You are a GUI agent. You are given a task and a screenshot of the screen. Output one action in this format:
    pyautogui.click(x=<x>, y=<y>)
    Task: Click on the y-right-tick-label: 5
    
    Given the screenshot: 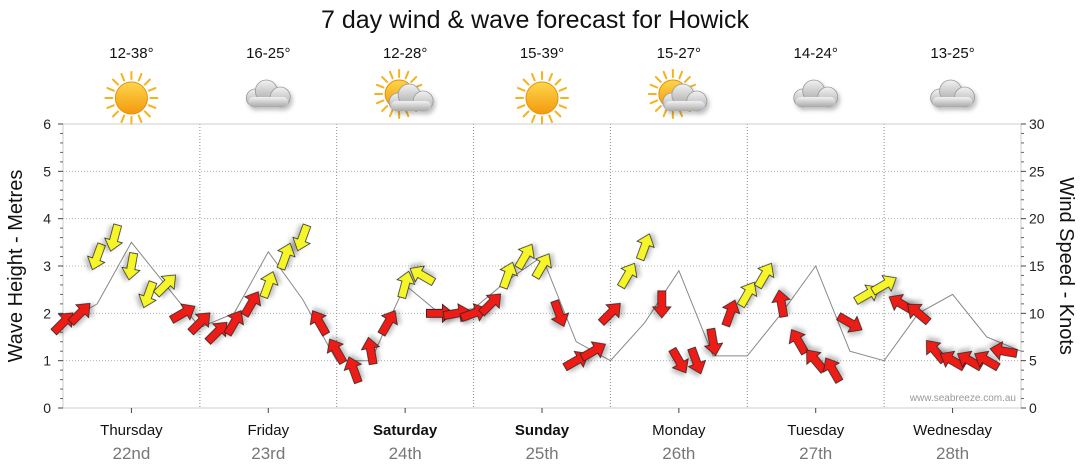 What is the action you would take?
    pyautogui.click(x=1033, y=361)
    